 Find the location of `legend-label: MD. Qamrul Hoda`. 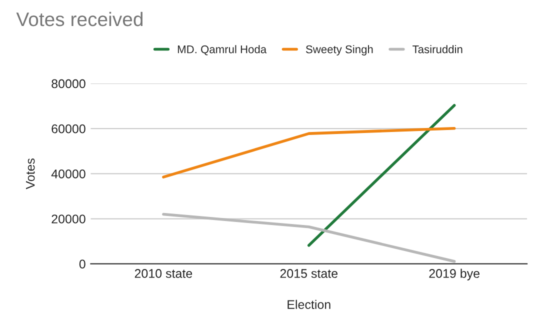

legend-label: MD. Qamrul Hoda is located at coordinates (222, 50).